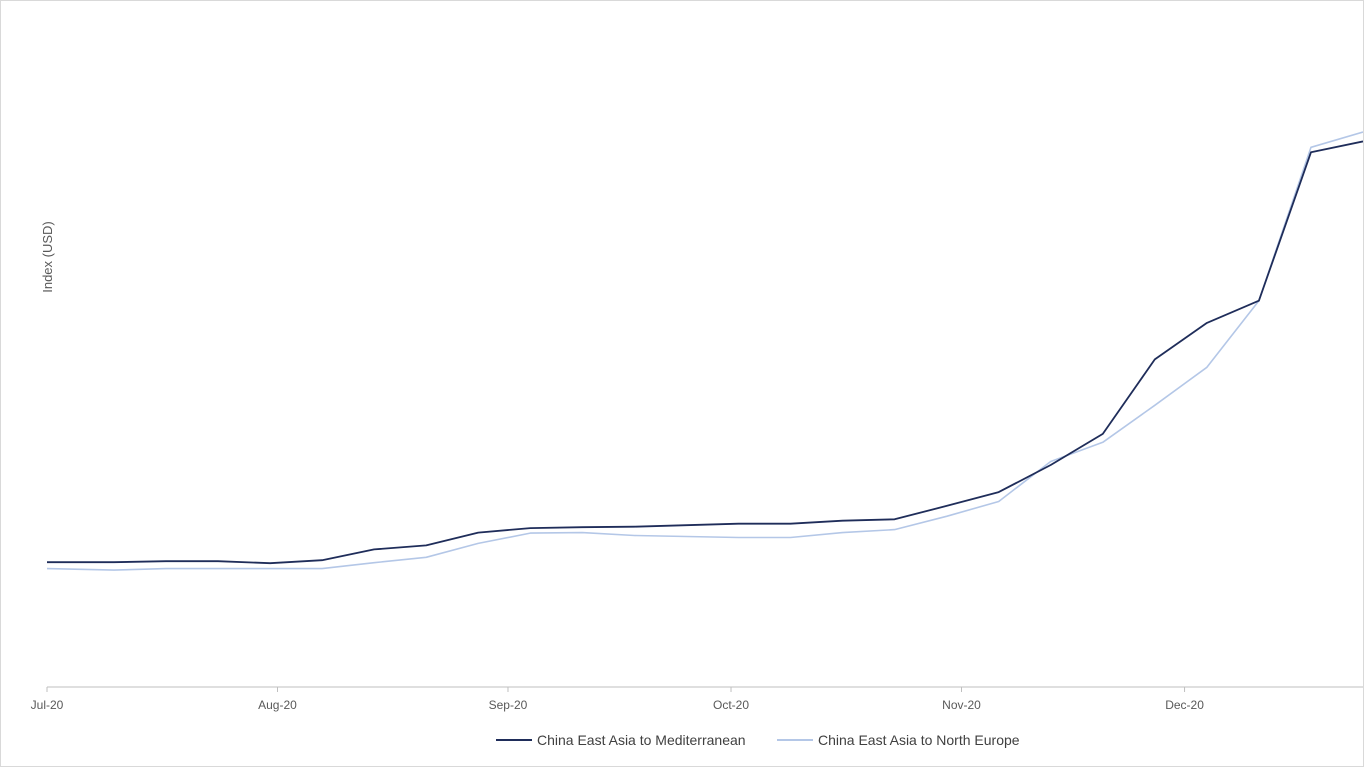  What do you see at coordinates (508, 705) in the screenshot?
I see `x-tick-label: Sep-20` at bounding box center [508, 705].